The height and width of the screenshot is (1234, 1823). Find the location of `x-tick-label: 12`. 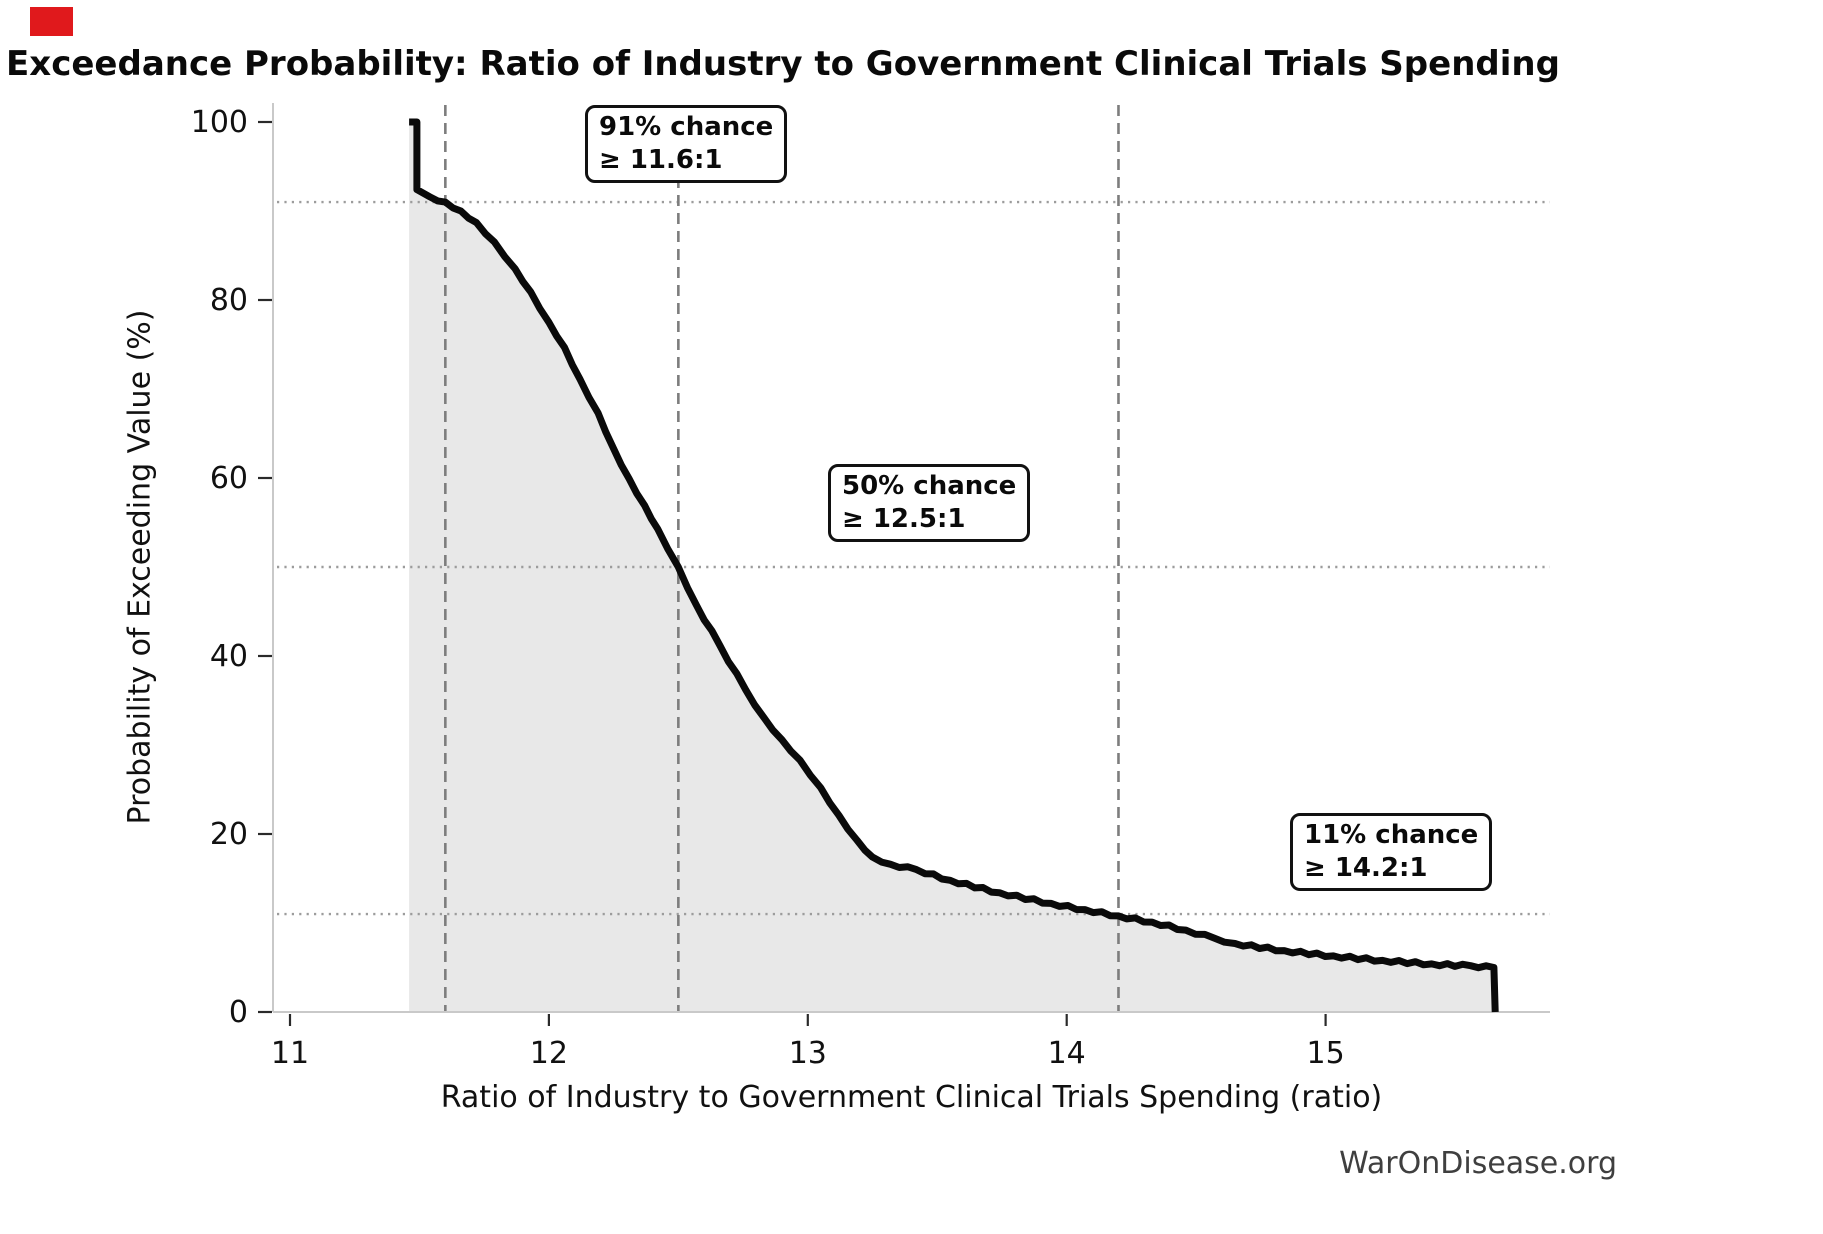

x-tick-label: 12 is located at coordinates (549, 1053).